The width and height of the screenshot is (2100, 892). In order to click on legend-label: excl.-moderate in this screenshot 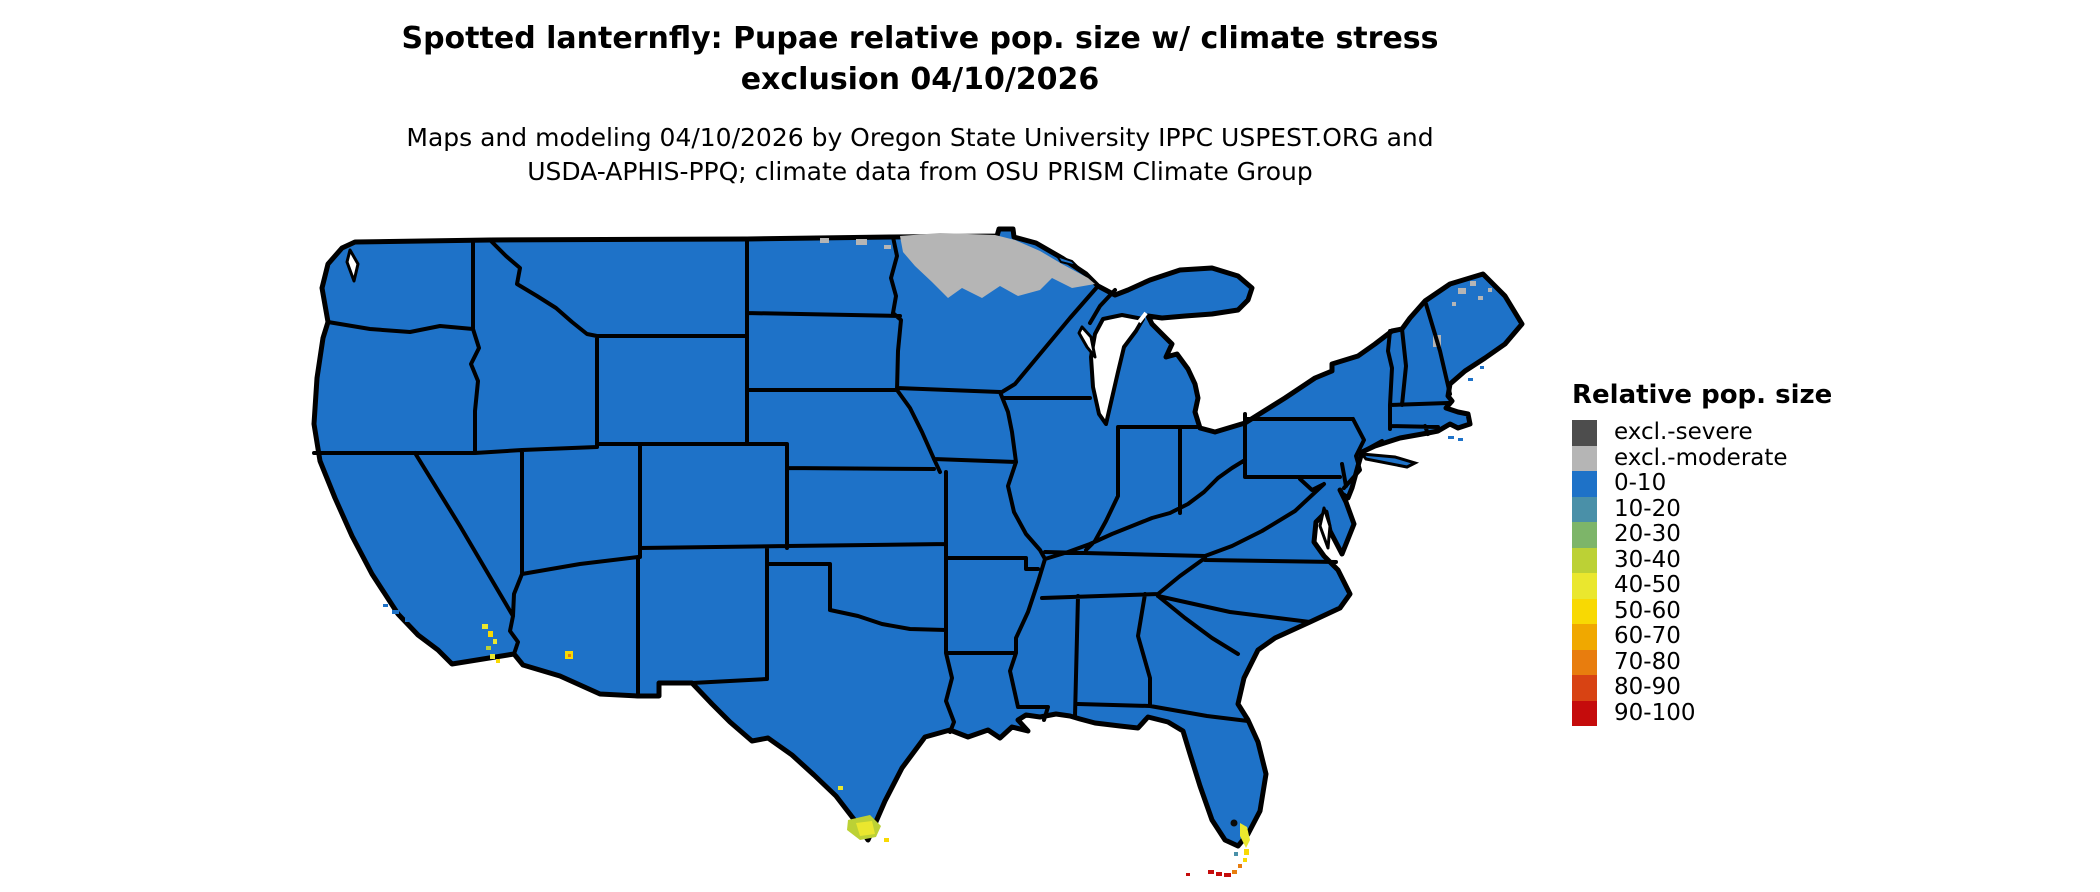, I will do `click(1701, 457)`.